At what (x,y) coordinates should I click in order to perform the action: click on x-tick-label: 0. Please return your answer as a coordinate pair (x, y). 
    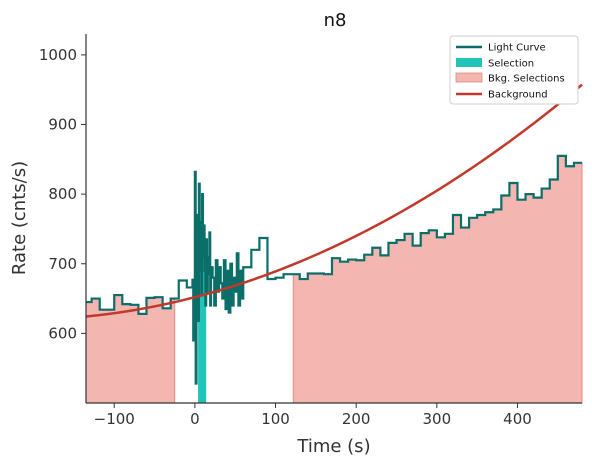
    Looking at the image, I should click on (195, 419).